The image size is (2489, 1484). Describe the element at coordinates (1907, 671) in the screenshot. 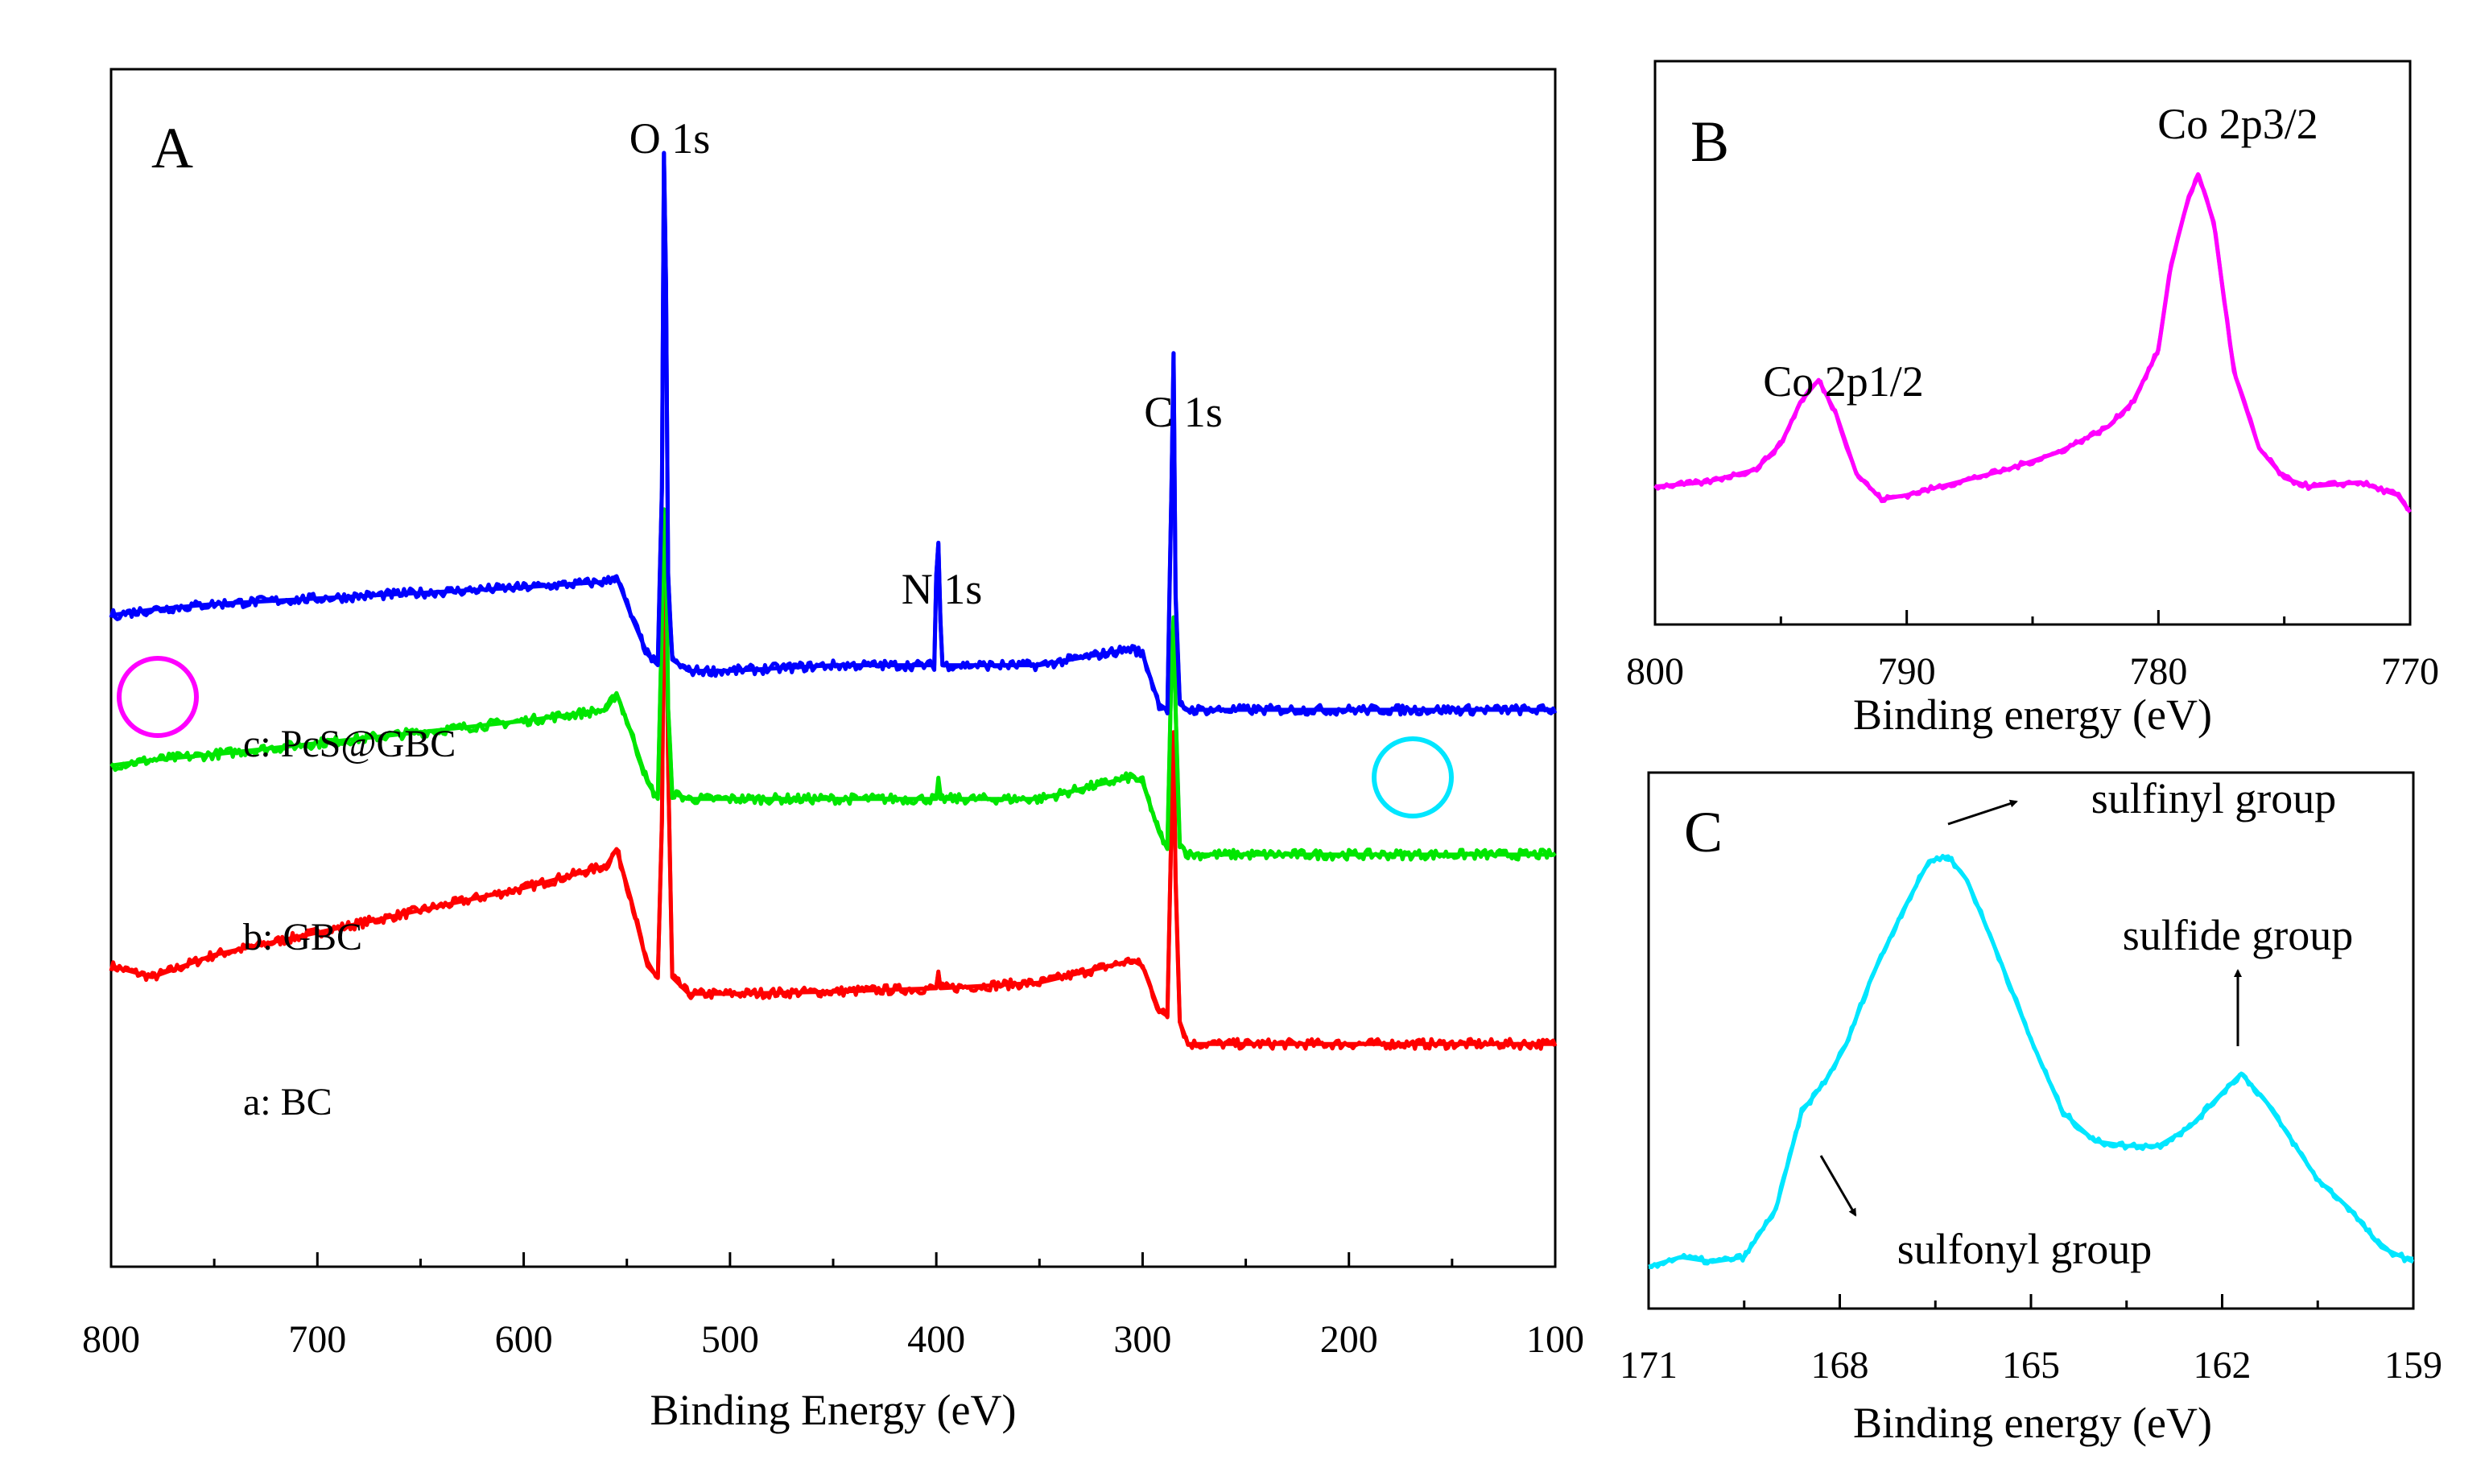

I see `x-tick-label: 790` at that location.